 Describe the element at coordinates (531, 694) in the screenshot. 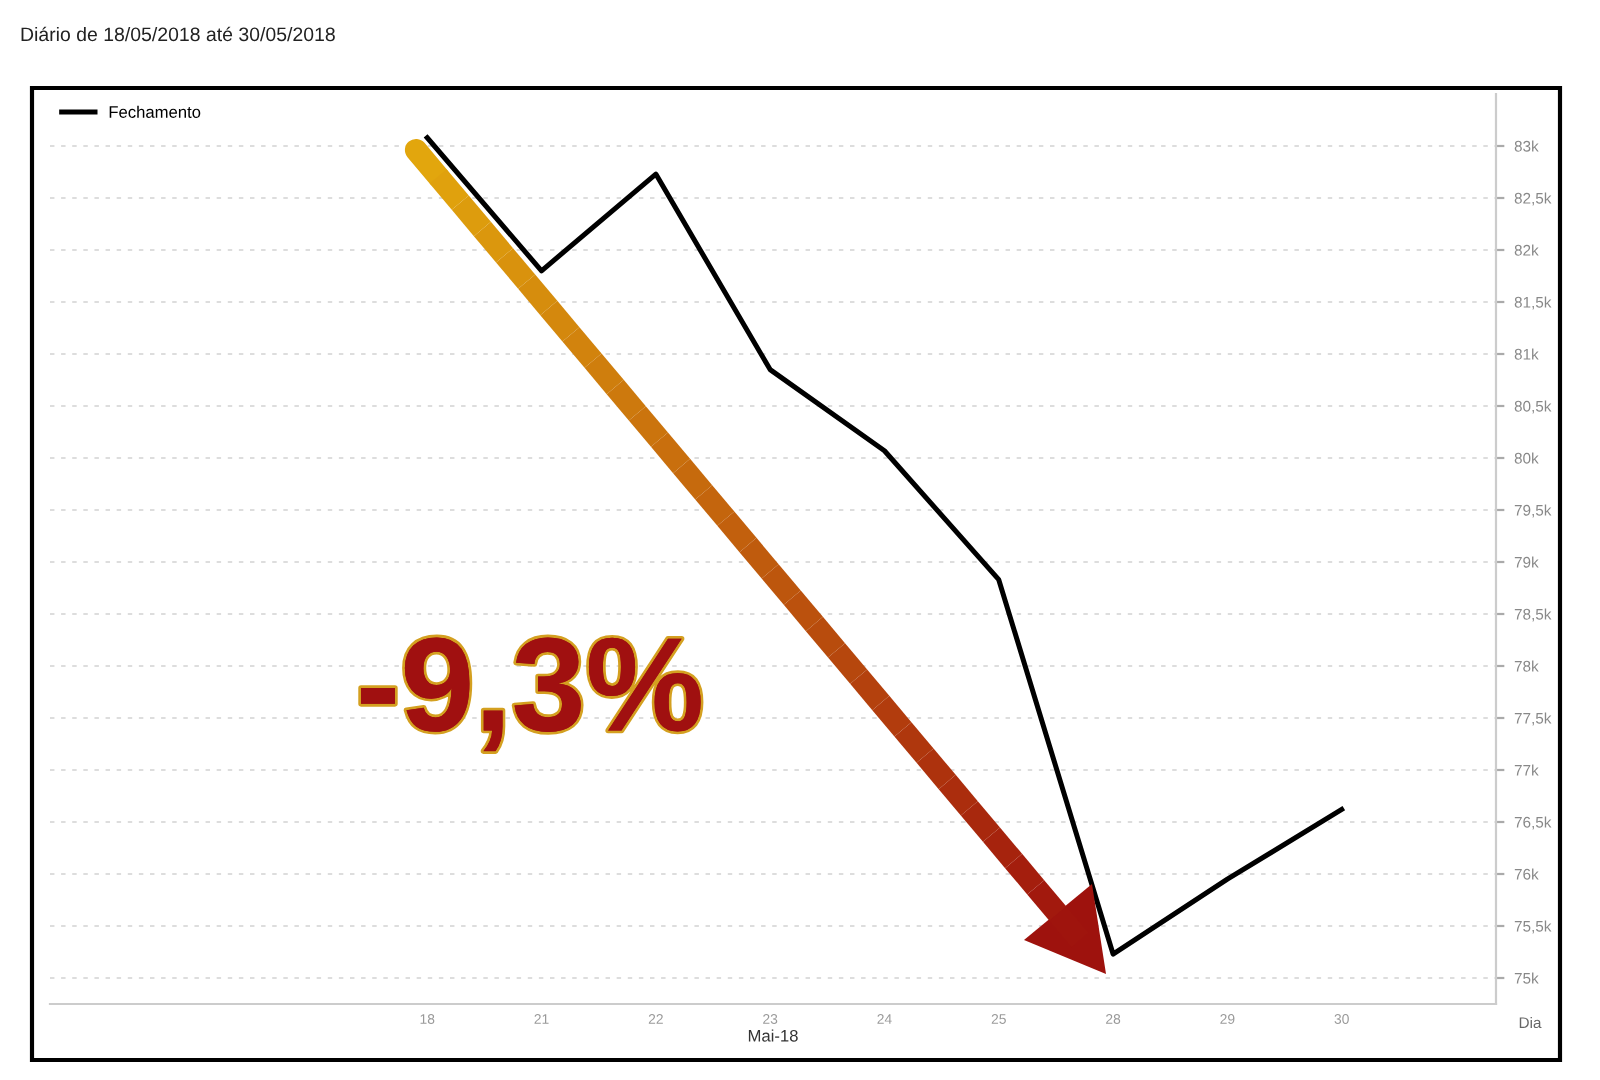

I see `annotation: -9,3%` at that location.